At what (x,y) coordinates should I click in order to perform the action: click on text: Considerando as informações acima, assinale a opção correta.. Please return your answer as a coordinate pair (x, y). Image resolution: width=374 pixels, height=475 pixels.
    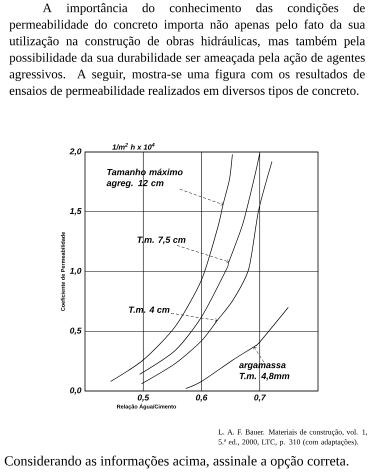
    Looking at the image, I should click on (176, 462).